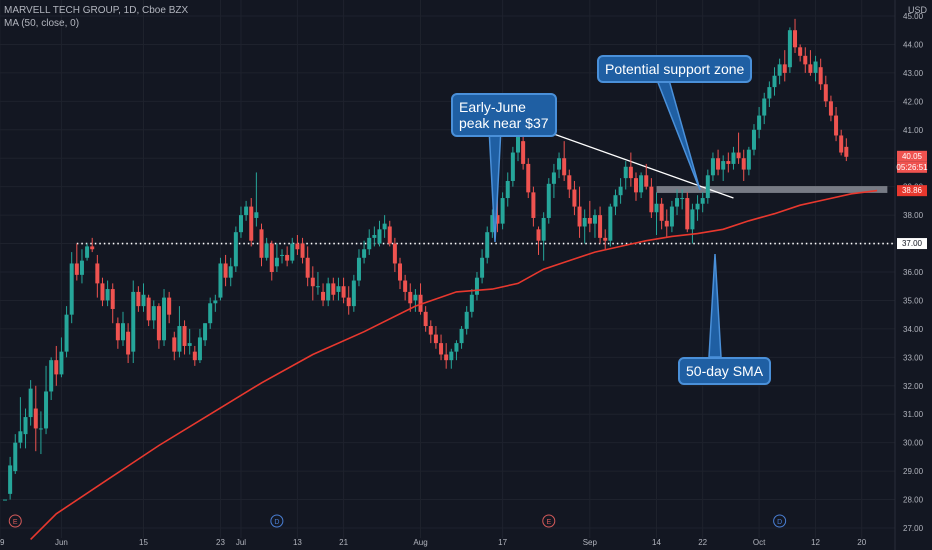 Image resolution: width=932 pixels, height=550 pixels. What do you see at coordinates (675, 69) in the screenshot?
I see `support-zone-callout: Potential support zone` at bounding box center [675, 69].